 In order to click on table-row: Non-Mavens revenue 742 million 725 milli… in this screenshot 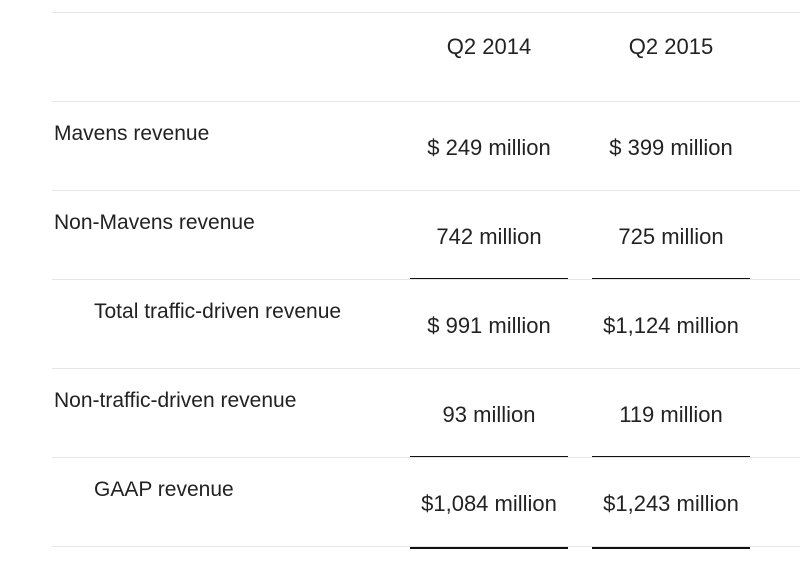, I will do `click(426, 235)`.